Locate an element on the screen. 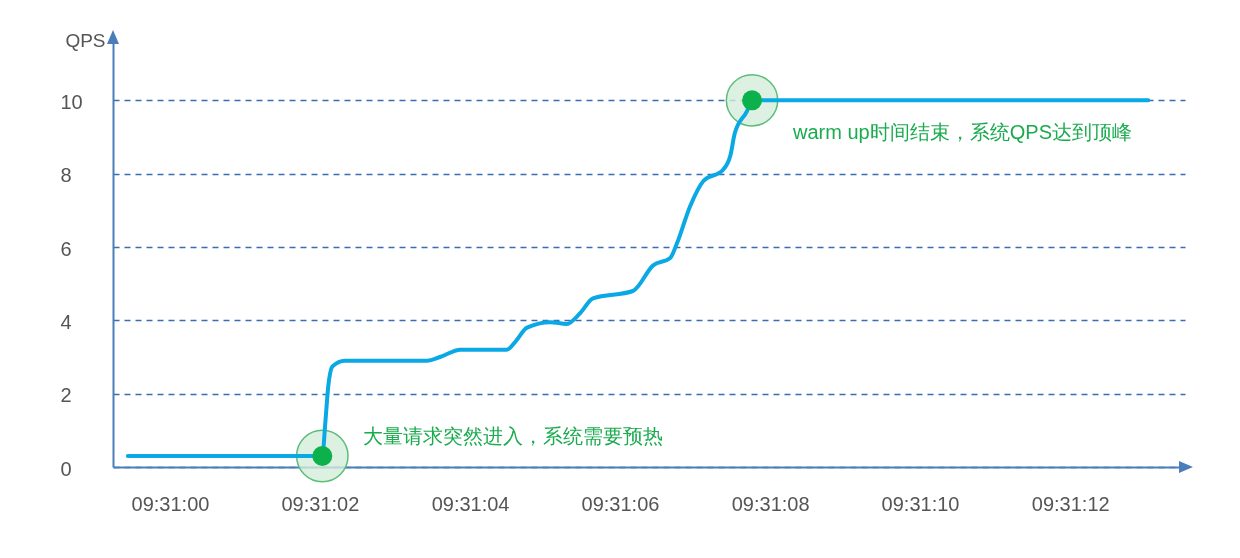 The image size is (1240, 558). x-tick-label: 09:31:06 is located at coordinates (620, 503).